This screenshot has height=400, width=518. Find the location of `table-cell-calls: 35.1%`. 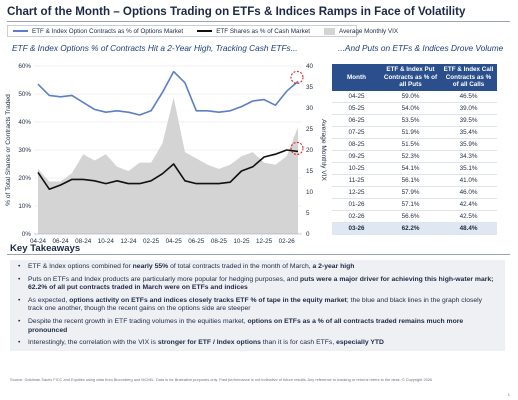

table-cell-calls: 35.1% is located at coordinates (468, 168).